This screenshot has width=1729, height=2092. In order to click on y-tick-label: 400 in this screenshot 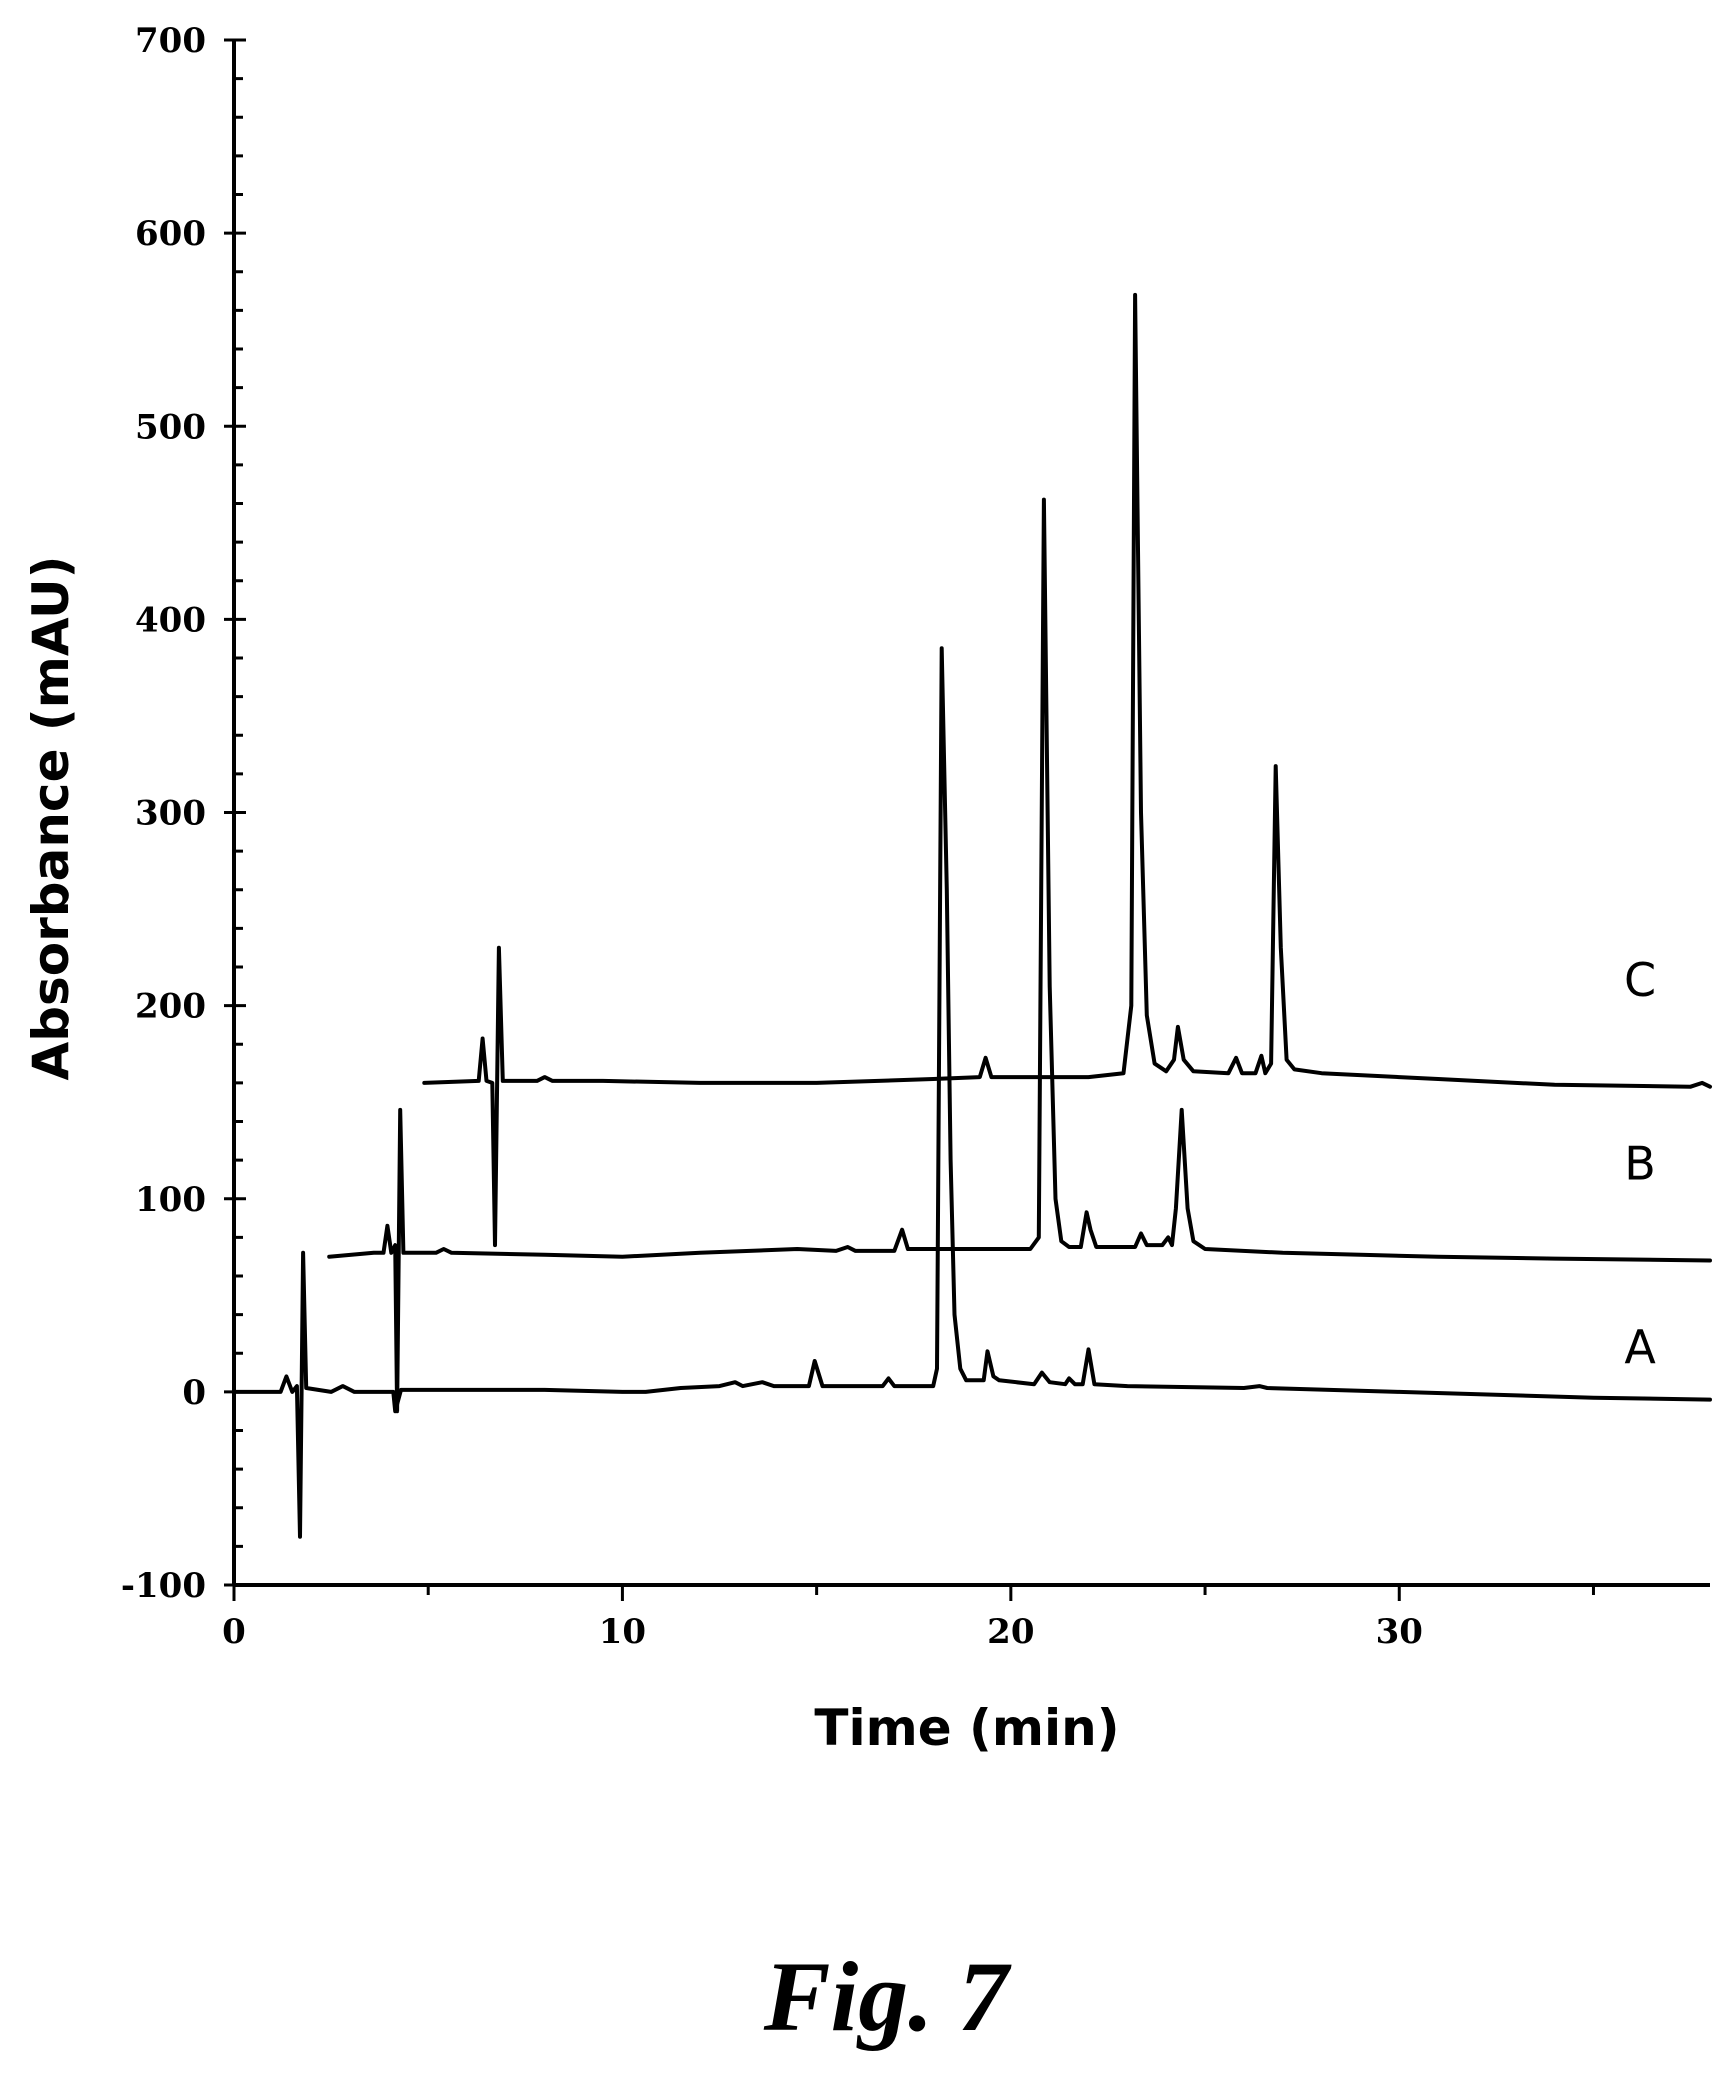, I will do `click(170, 620)`.